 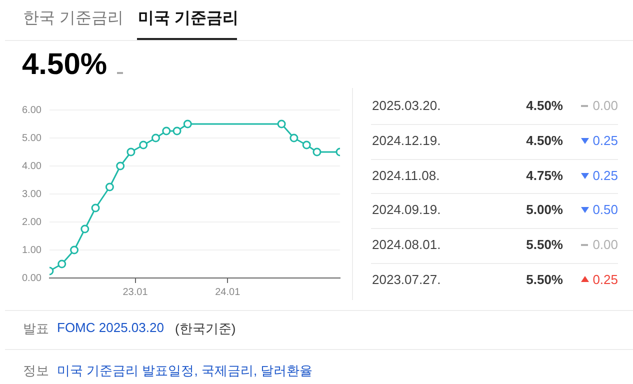 I want to click on category-label: 2024.09.19., so click(x=406, y=210).